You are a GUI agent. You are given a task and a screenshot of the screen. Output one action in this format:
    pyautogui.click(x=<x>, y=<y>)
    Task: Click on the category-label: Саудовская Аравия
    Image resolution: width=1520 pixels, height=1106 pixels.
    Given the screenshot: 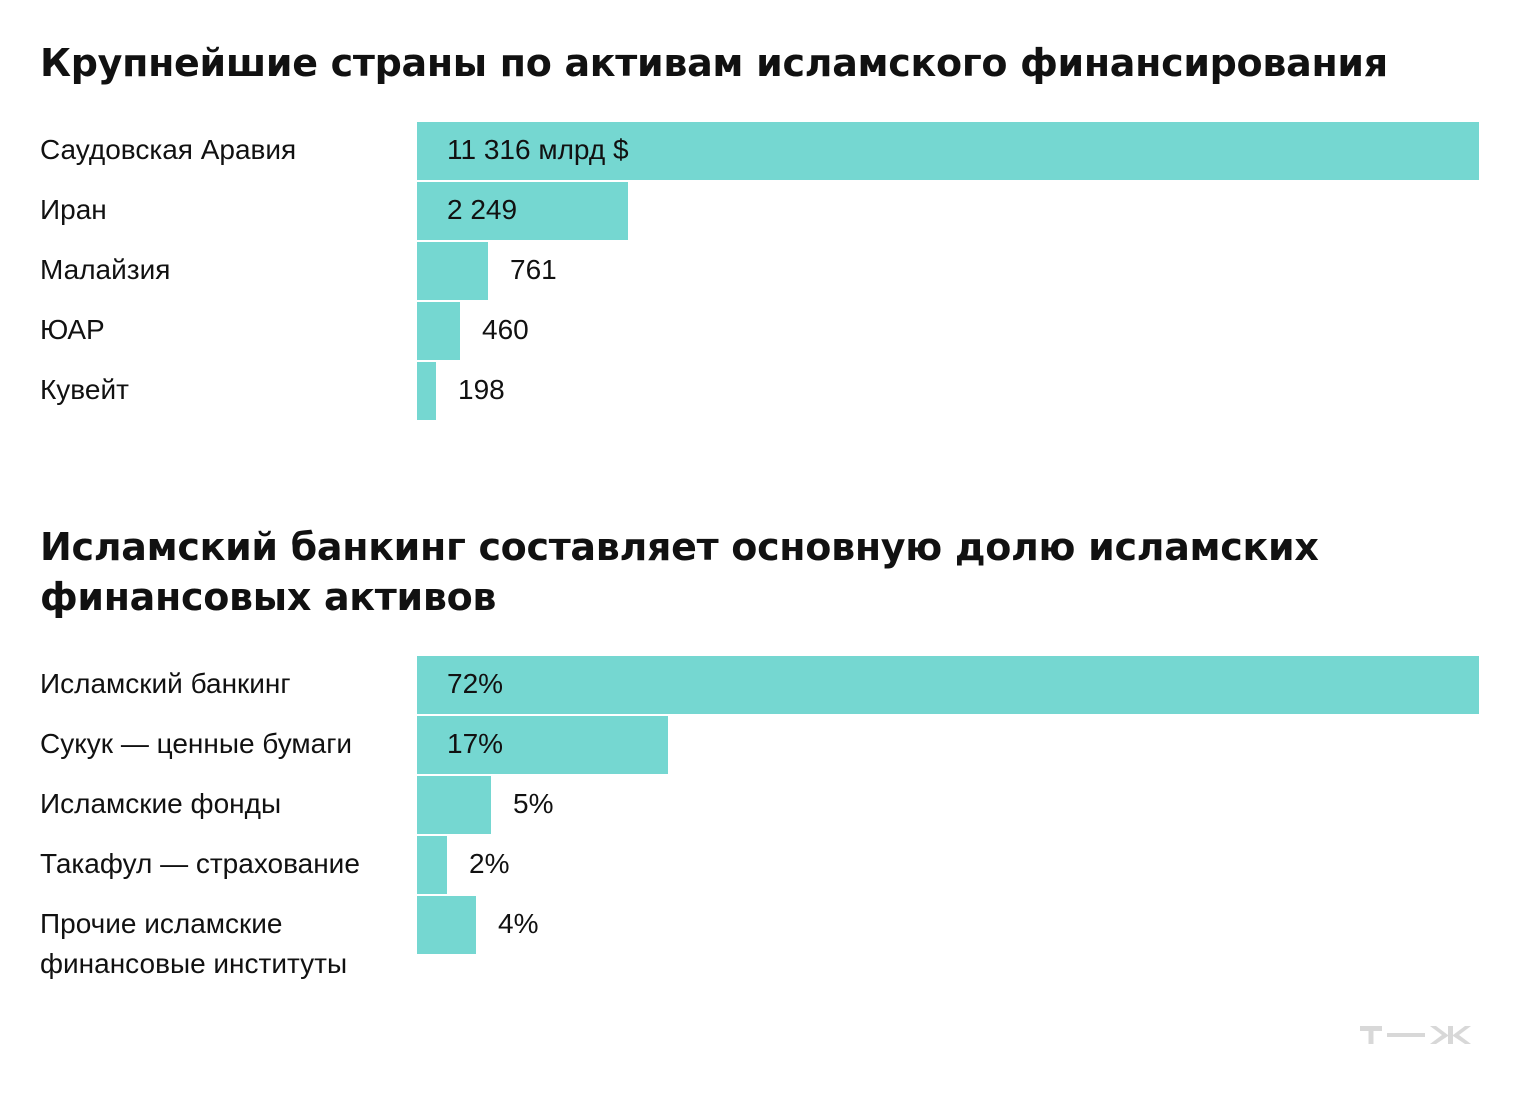 What is the action you would take?
    pyautogui.click(x=168, y=149)
    